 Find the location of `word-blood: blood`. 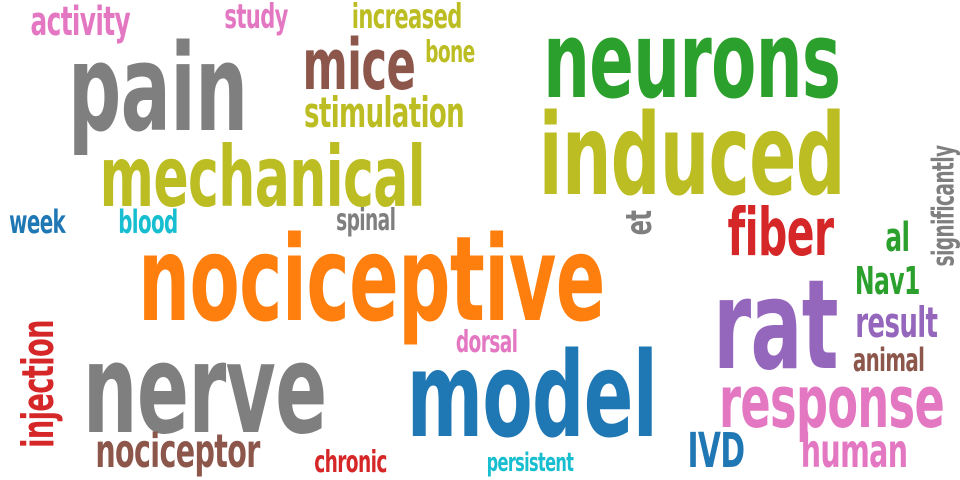

word-blood: blood is located at coordinates (148, 222).